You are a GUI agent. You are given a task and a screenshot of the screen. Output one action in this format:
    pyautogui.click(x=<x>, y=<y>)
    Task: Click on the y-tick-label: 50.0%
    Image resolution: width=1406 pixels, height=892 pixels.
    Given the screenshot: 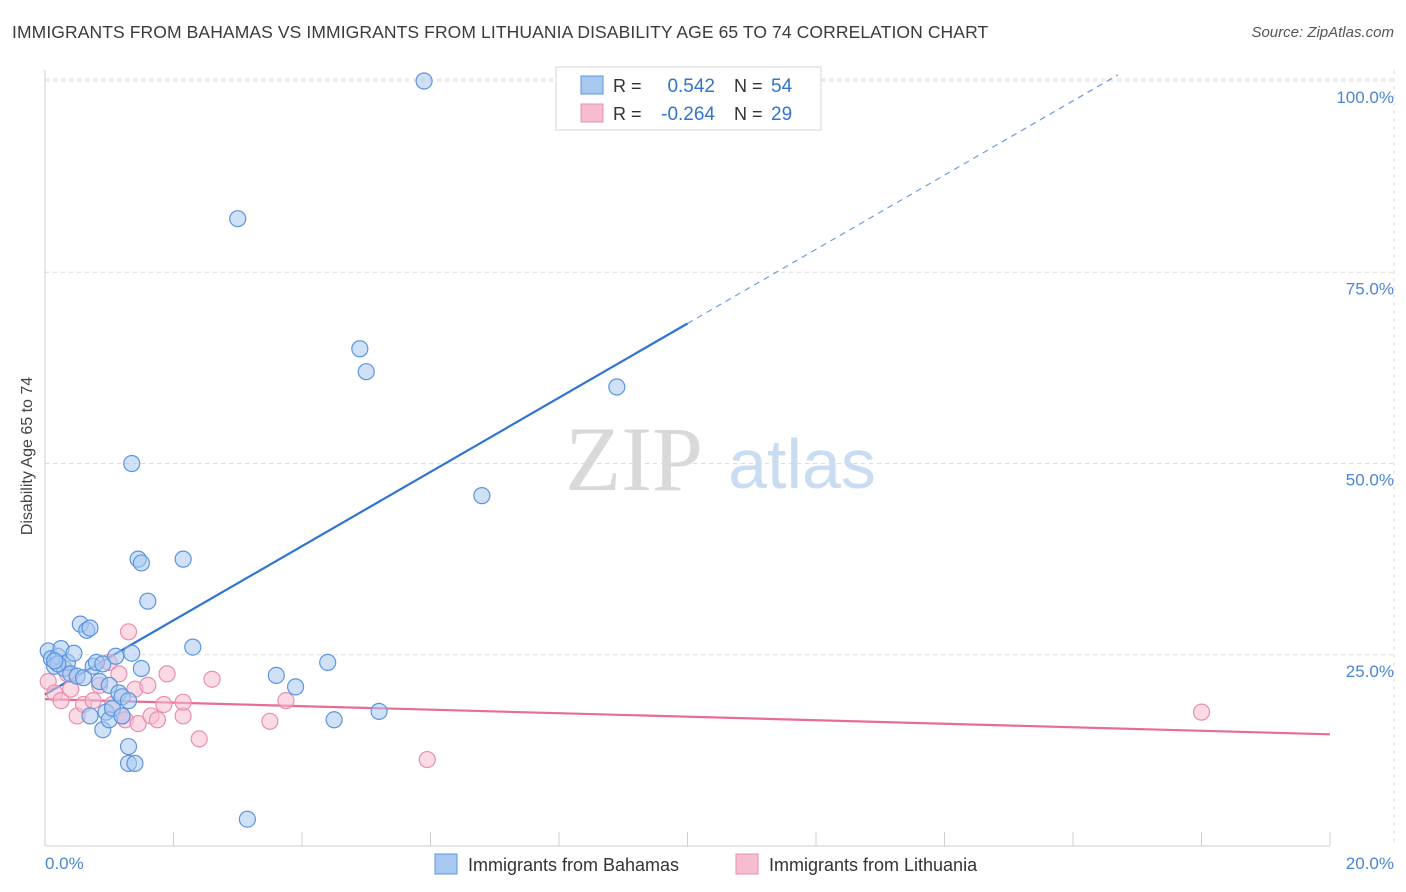 What is the action you would take?
    pyautogui.click(x=1370, y=480)
    